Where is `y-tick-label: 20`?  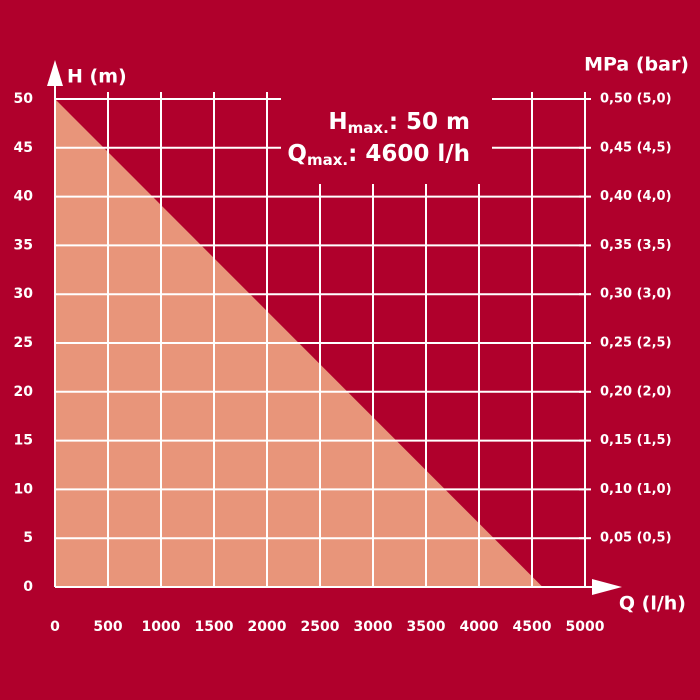 y-tick-label: 20 is located at coordinates (24, 392).